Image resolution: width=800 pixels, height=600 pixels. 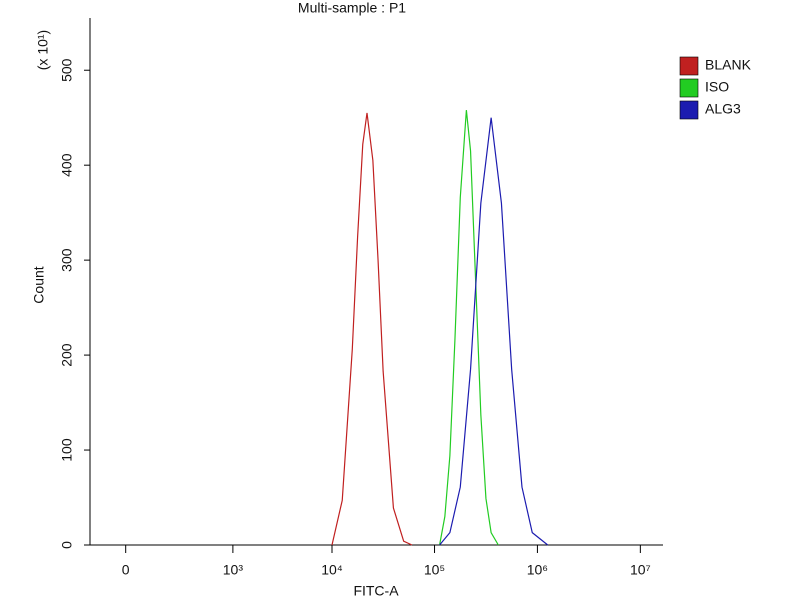 What do you see at coordinates (434, 570) in the screenshot?
I see `x-tick-label: 10⁵` at bounding box center [434, 570].